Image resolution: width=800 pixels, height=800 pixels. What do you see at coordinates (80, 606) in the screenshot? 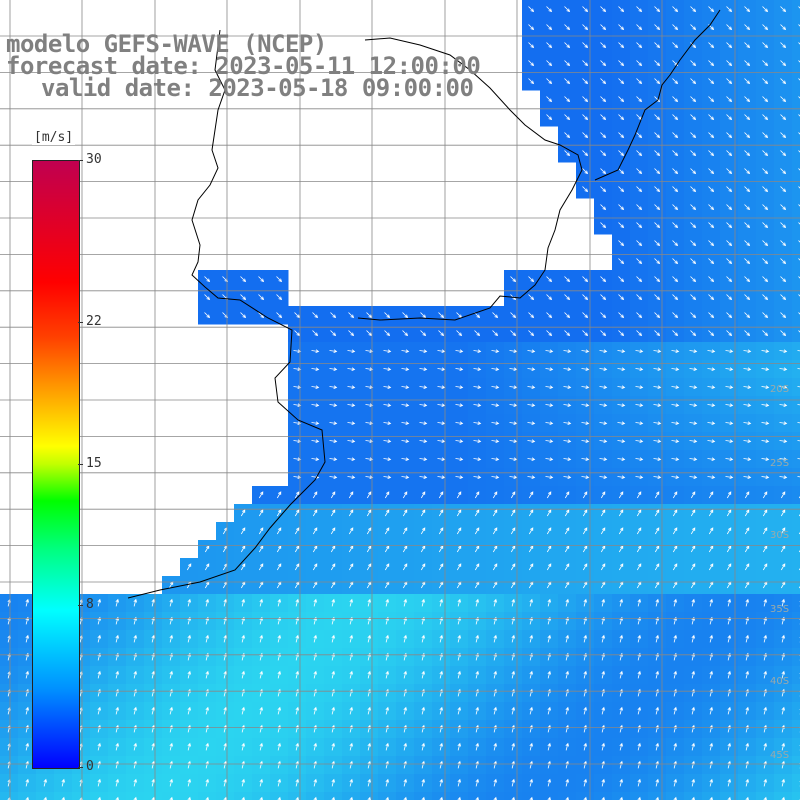
I see `colorbar-tick-mark` at bounding box center [80, 606].